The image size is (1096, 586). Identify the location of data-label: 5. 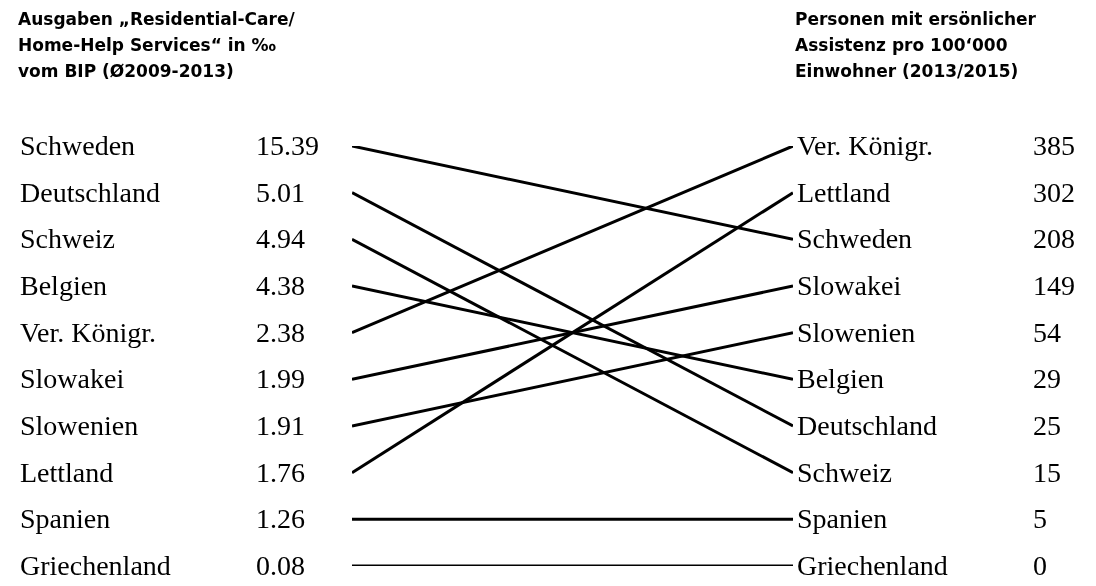
(1040, 519).